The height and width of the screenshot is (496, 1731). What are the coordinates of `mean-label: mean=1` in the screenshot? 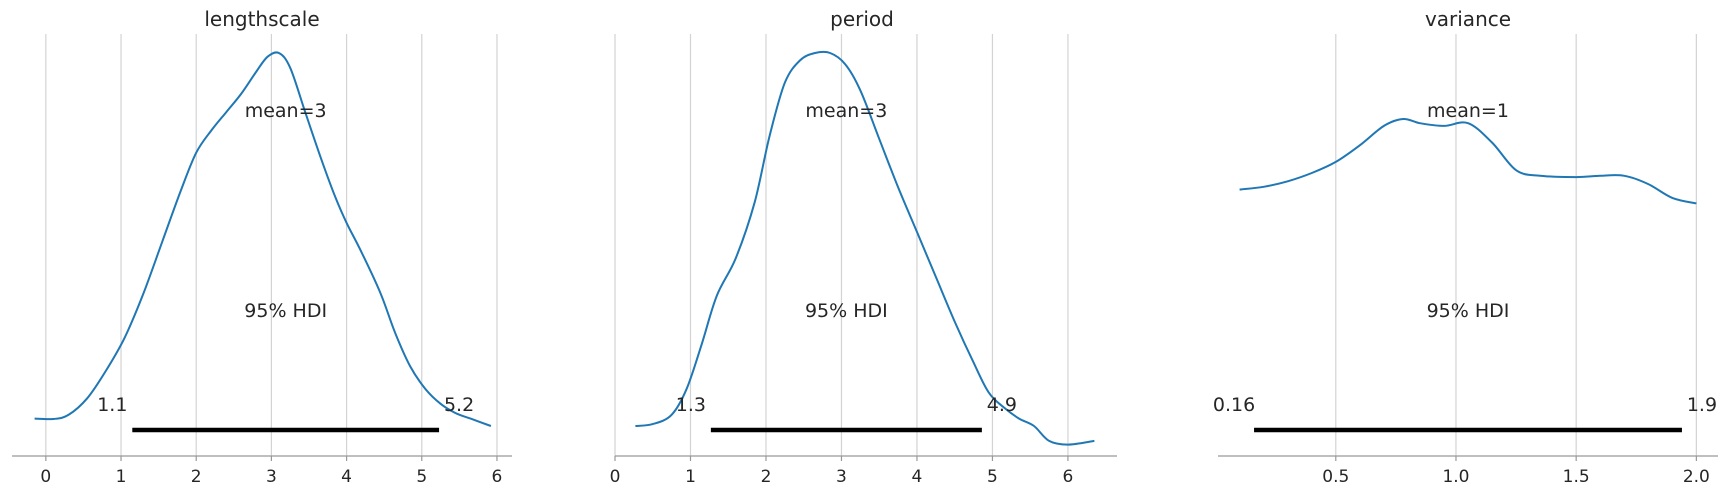 It's located at (1468, 111).